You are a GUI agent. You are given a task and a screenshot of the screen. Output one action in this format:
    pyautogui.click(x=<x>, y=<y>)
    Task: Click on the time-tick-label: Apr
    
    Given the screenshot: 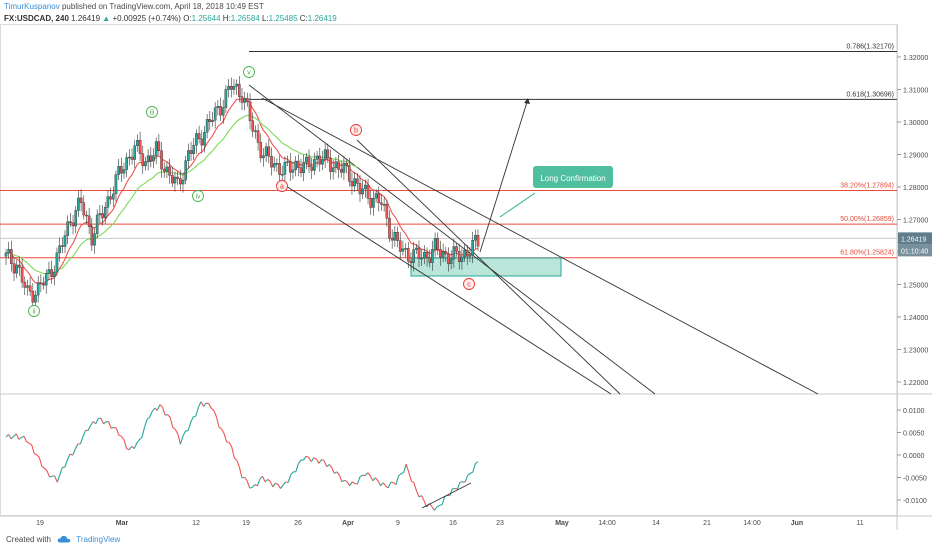 What is the action you would take?
    pyautogui.click(x=348, y=523)
    